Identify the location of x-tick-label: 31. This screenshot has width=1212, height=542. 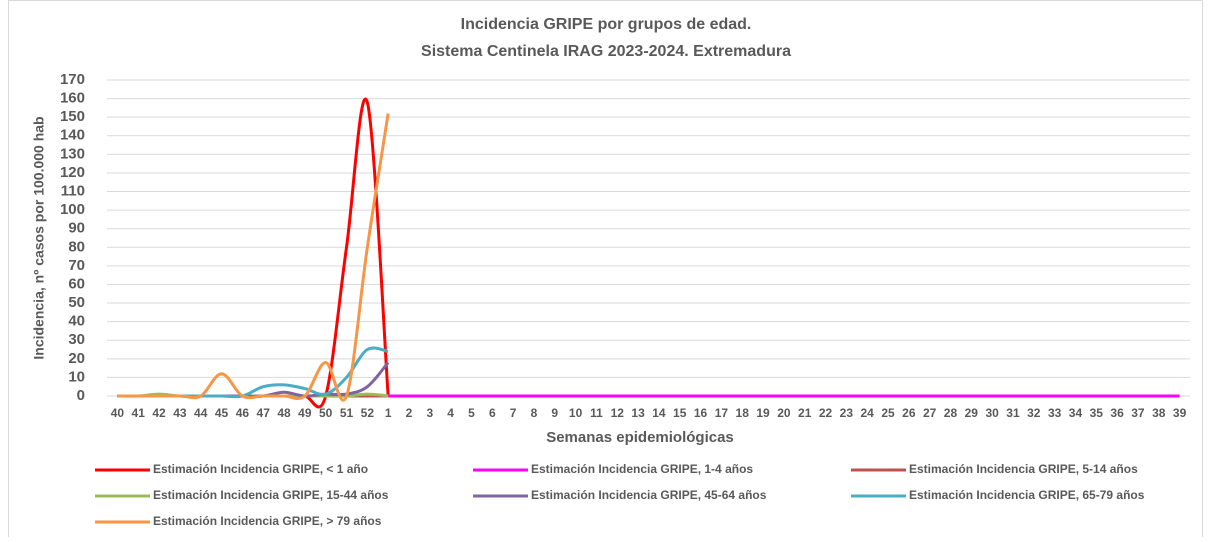
(1013, 413).